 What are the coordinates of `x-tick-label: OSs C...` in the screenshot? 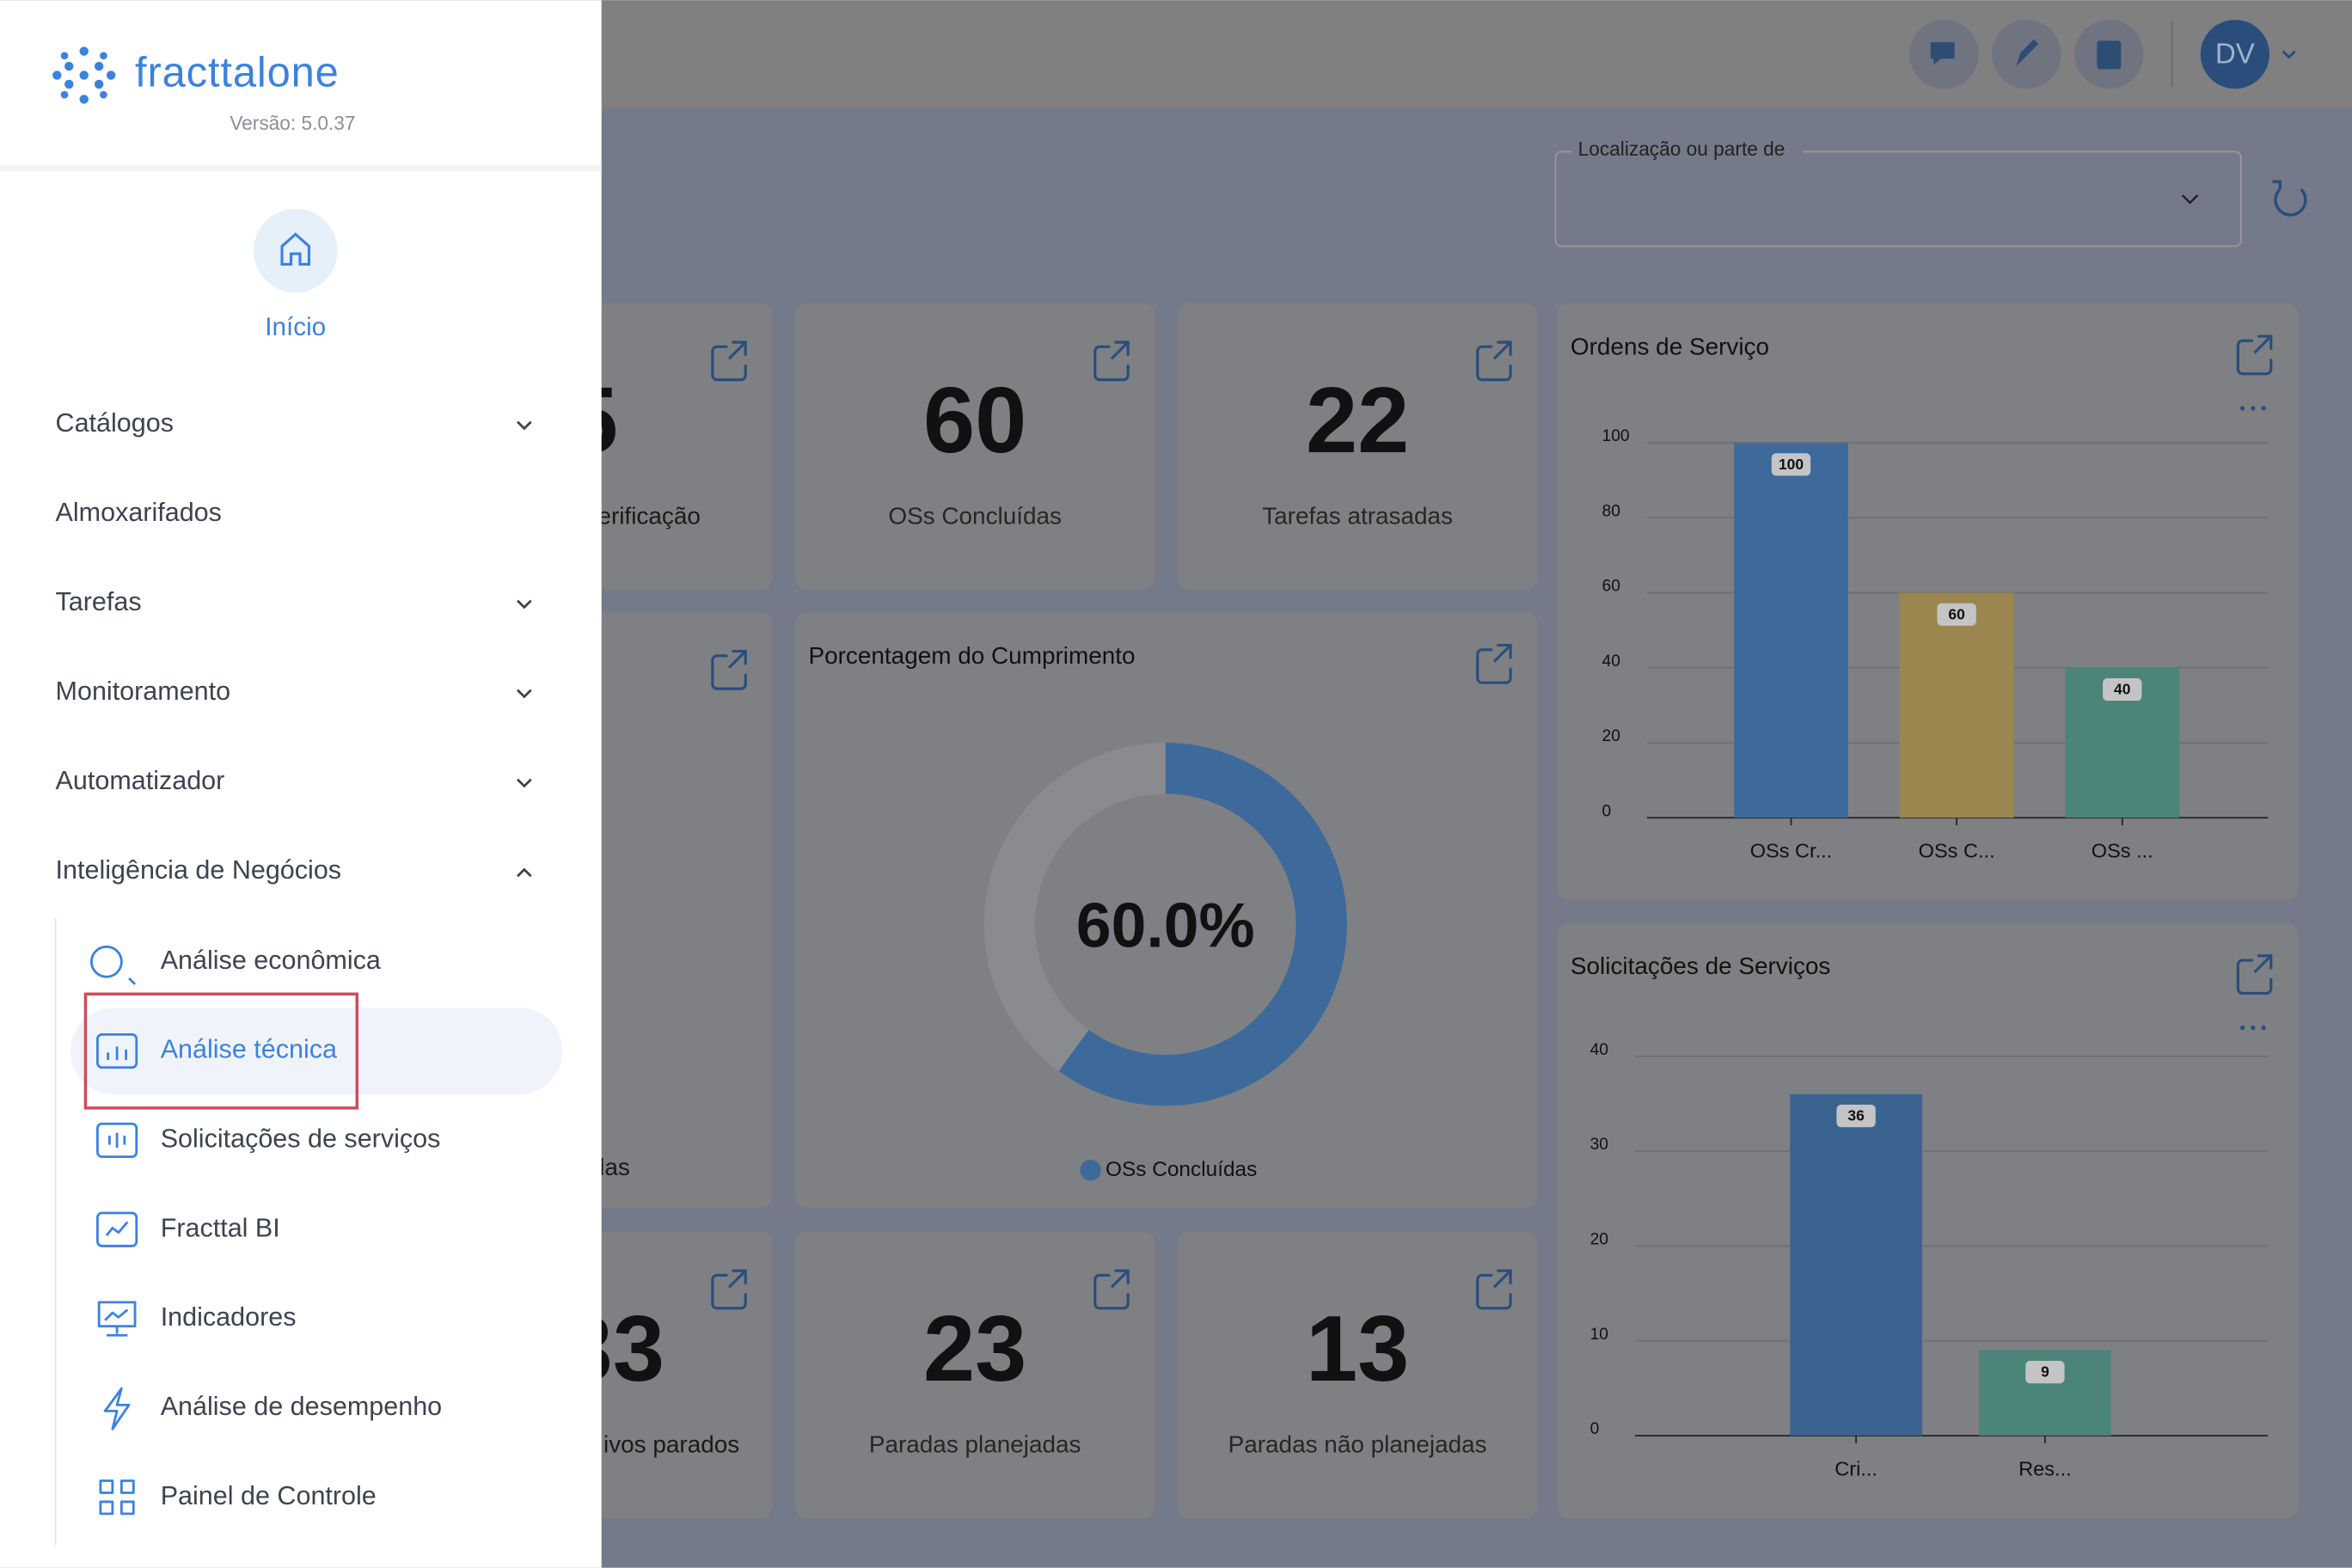 It's located at (1957, 851).